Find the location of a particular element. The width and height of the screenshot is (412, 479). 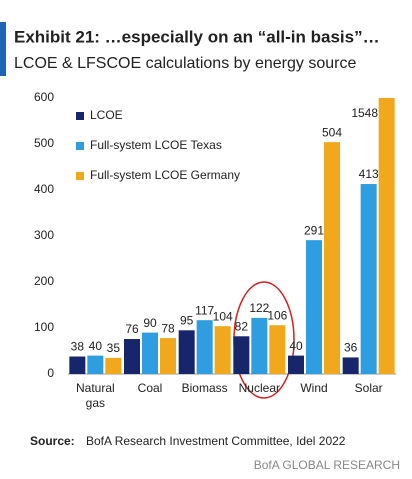

value-label: 38 is located at coordinates (78, 347).